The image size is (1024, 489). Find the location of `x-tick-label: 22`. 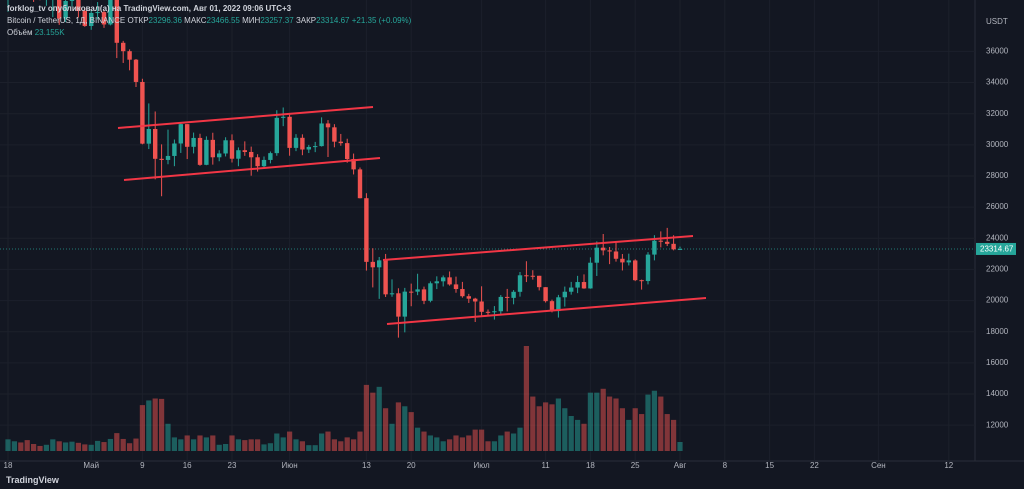

x-tick-label: 22 is located at coordinates (814, 465).